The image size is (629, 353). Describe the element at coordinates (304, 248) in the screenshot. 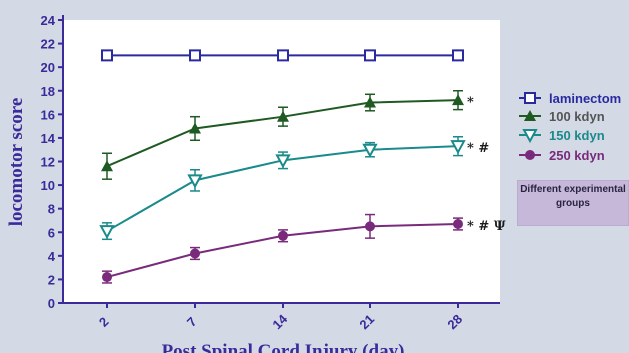

I see `series-3: * # Ψ` at that location.